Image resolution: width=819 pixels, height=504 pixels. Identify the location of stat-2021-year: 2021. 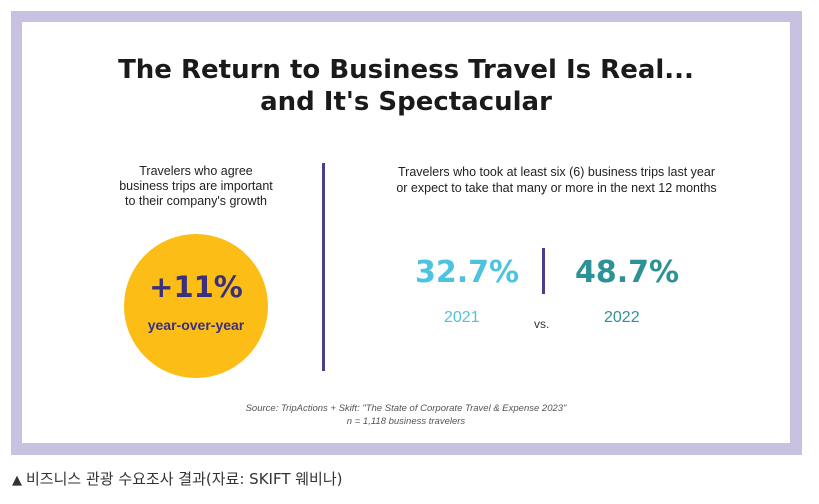
(462, 317).